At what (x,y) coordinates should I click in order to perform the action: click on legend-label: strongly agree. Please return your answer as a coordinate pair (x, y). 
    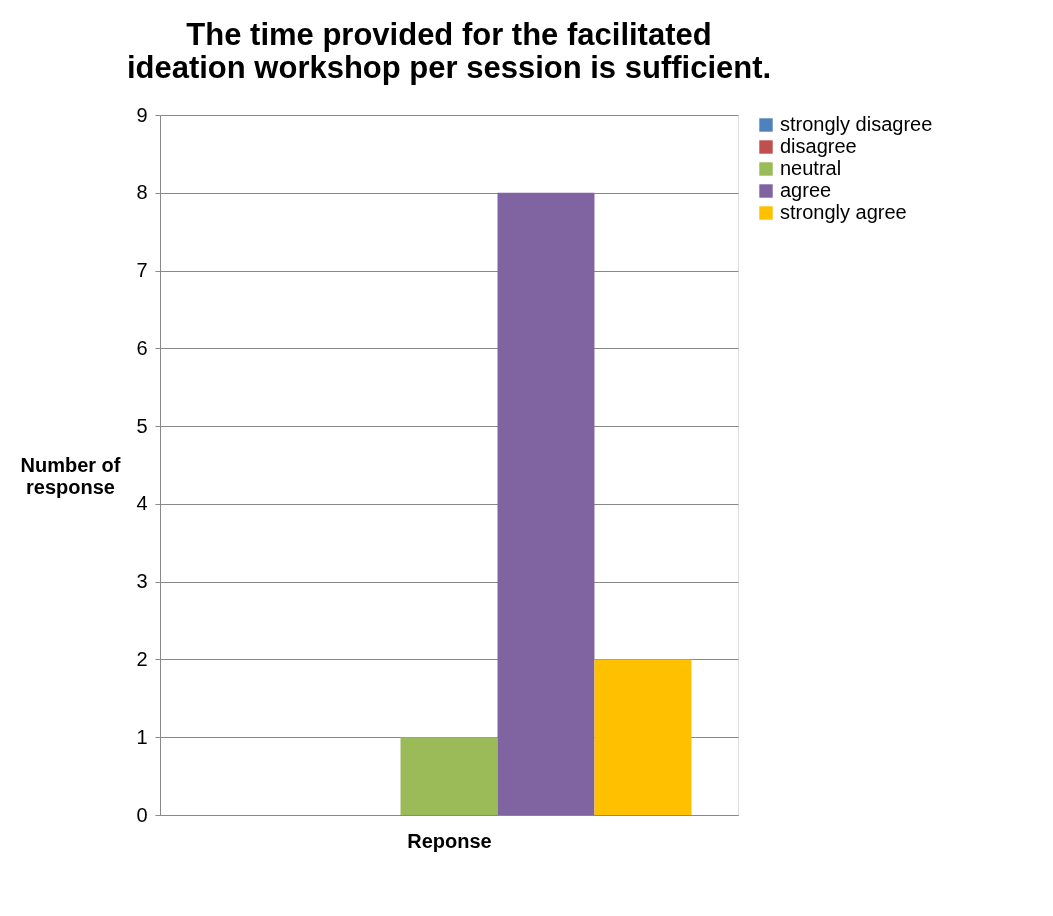
    Looking at the image, I should click on (843, 212).